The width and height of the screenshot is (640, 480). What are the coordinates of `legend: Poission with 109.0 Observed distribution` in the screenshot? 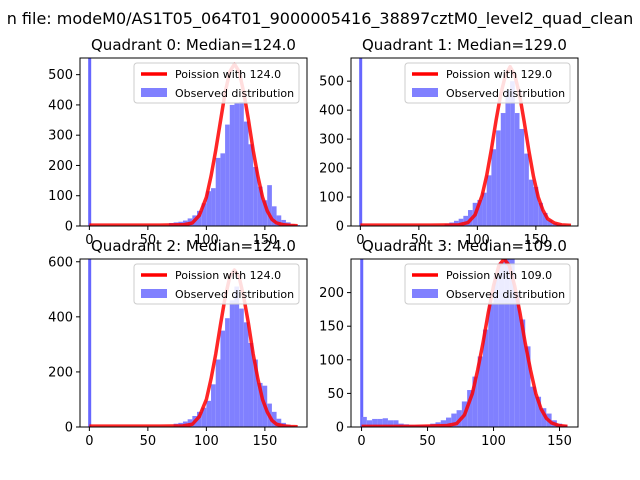 It's located at (487, 284).